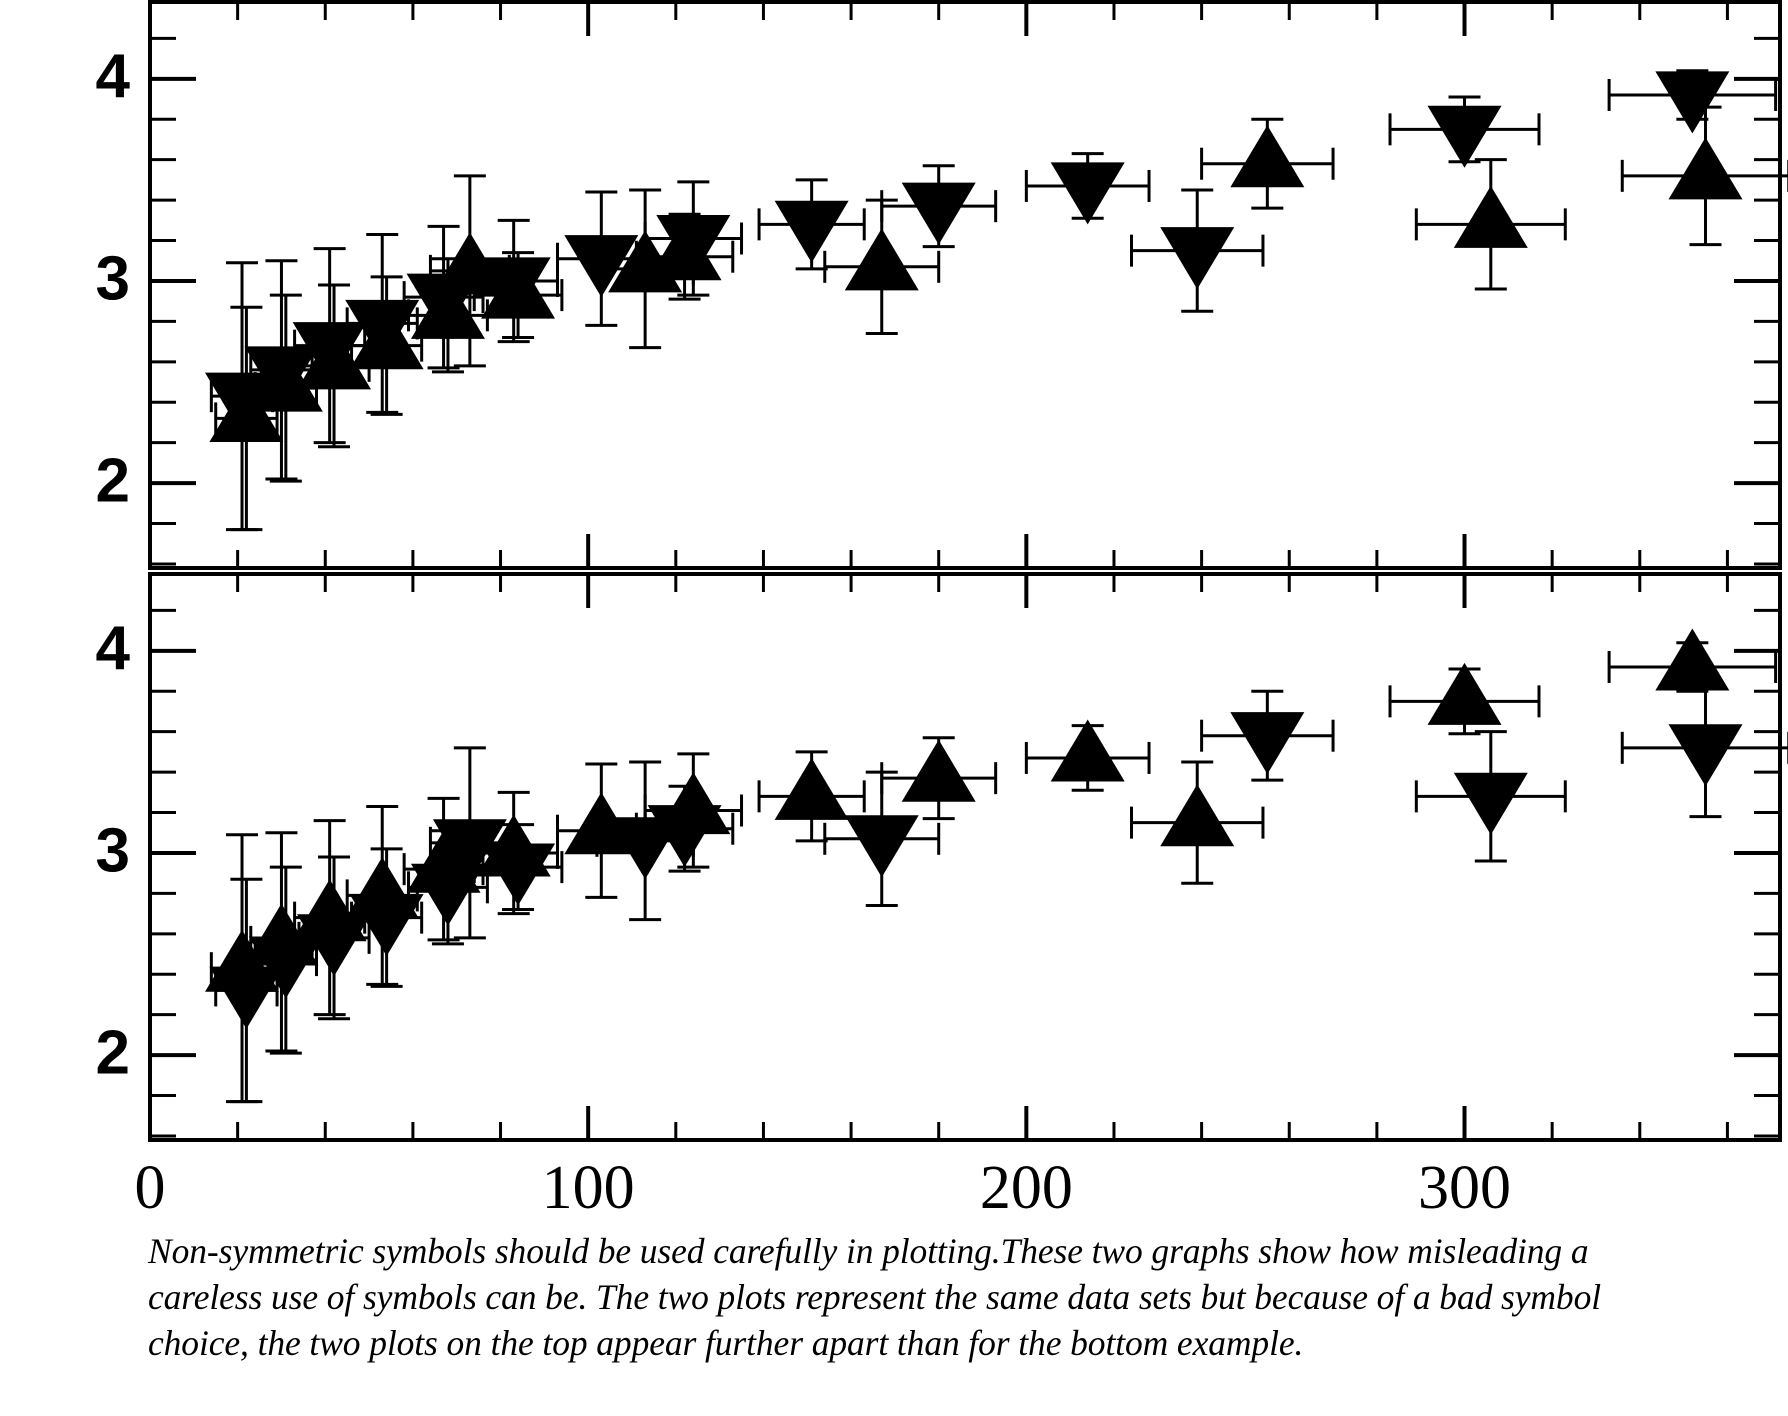  Describe the element at coordinates (447, 894) in the screenshot. I see `bottom-panel-pt1-4-marker-down-triangle` at that location.